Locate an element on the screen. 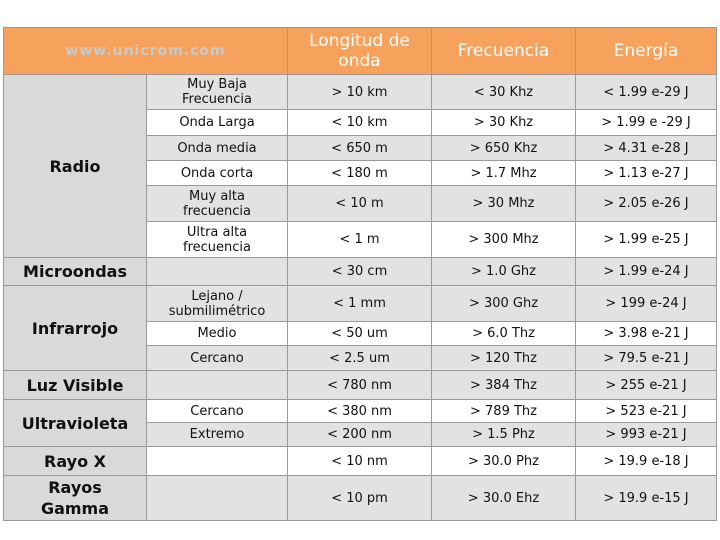 The height and width of the screenshot is (540, 720). frecuencia-cell: > 384 Thz is located at coordinates (503, 385).